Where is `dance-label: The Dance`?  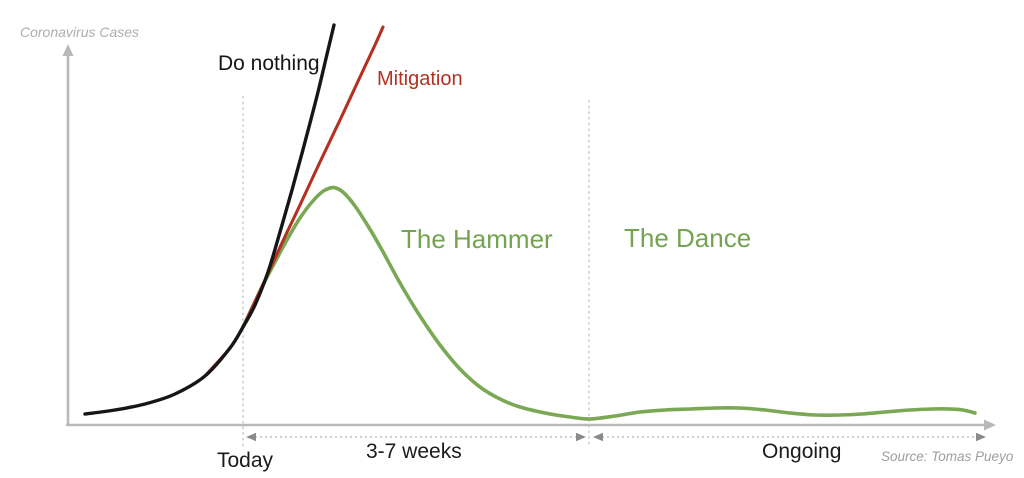
dance-label: The Dance is located at coordinates (688, 238).